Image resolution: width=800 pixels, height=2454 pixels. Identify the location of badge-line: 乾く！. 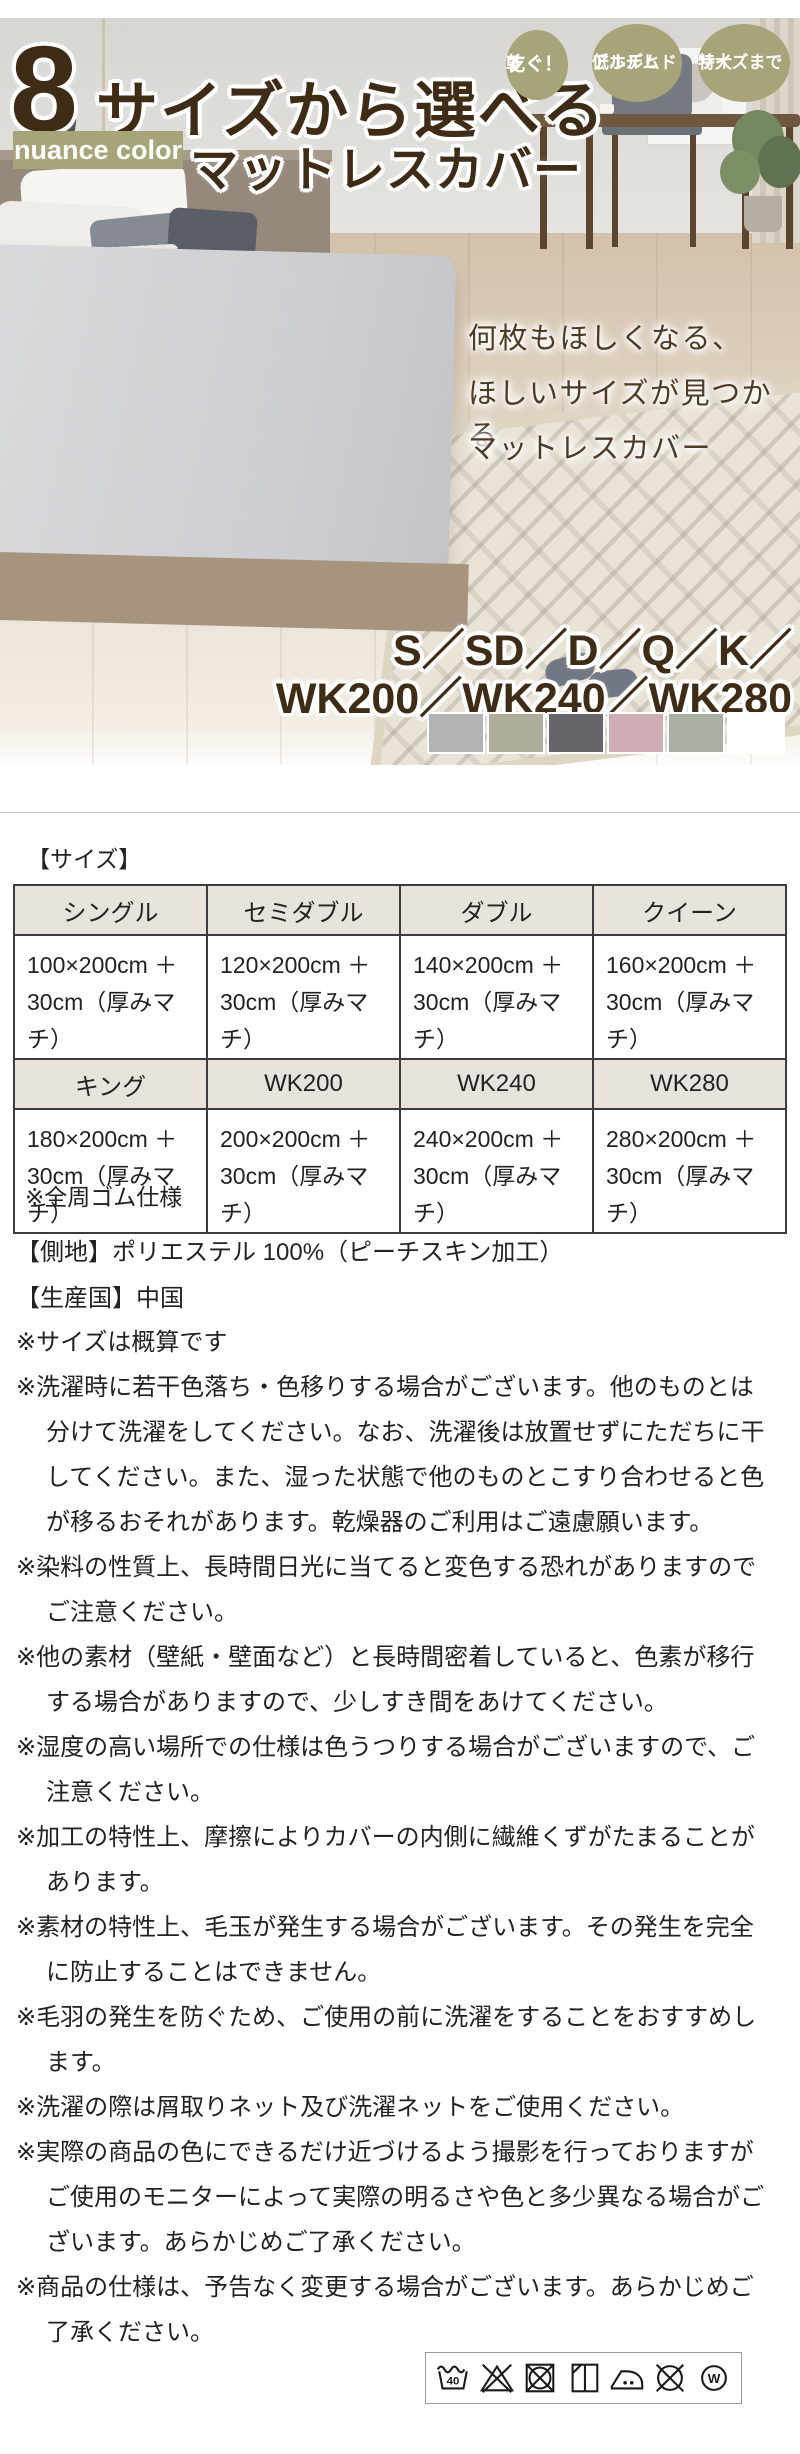
(535, 65).